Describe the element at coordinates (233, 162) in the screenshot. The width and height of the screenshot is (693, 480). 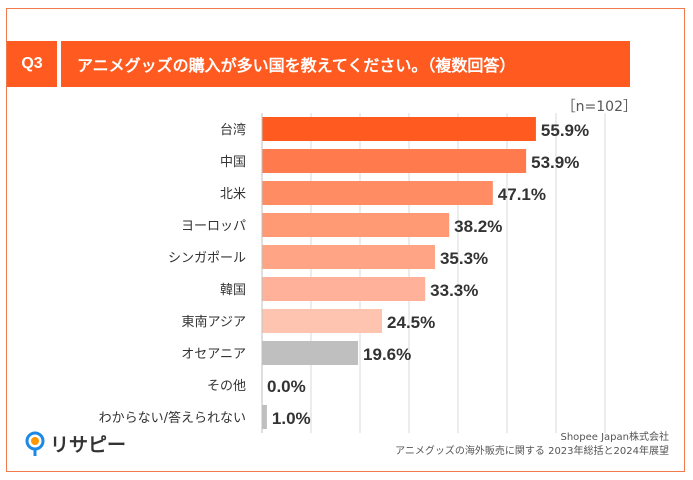
I see `category-label: 中国` at that location.